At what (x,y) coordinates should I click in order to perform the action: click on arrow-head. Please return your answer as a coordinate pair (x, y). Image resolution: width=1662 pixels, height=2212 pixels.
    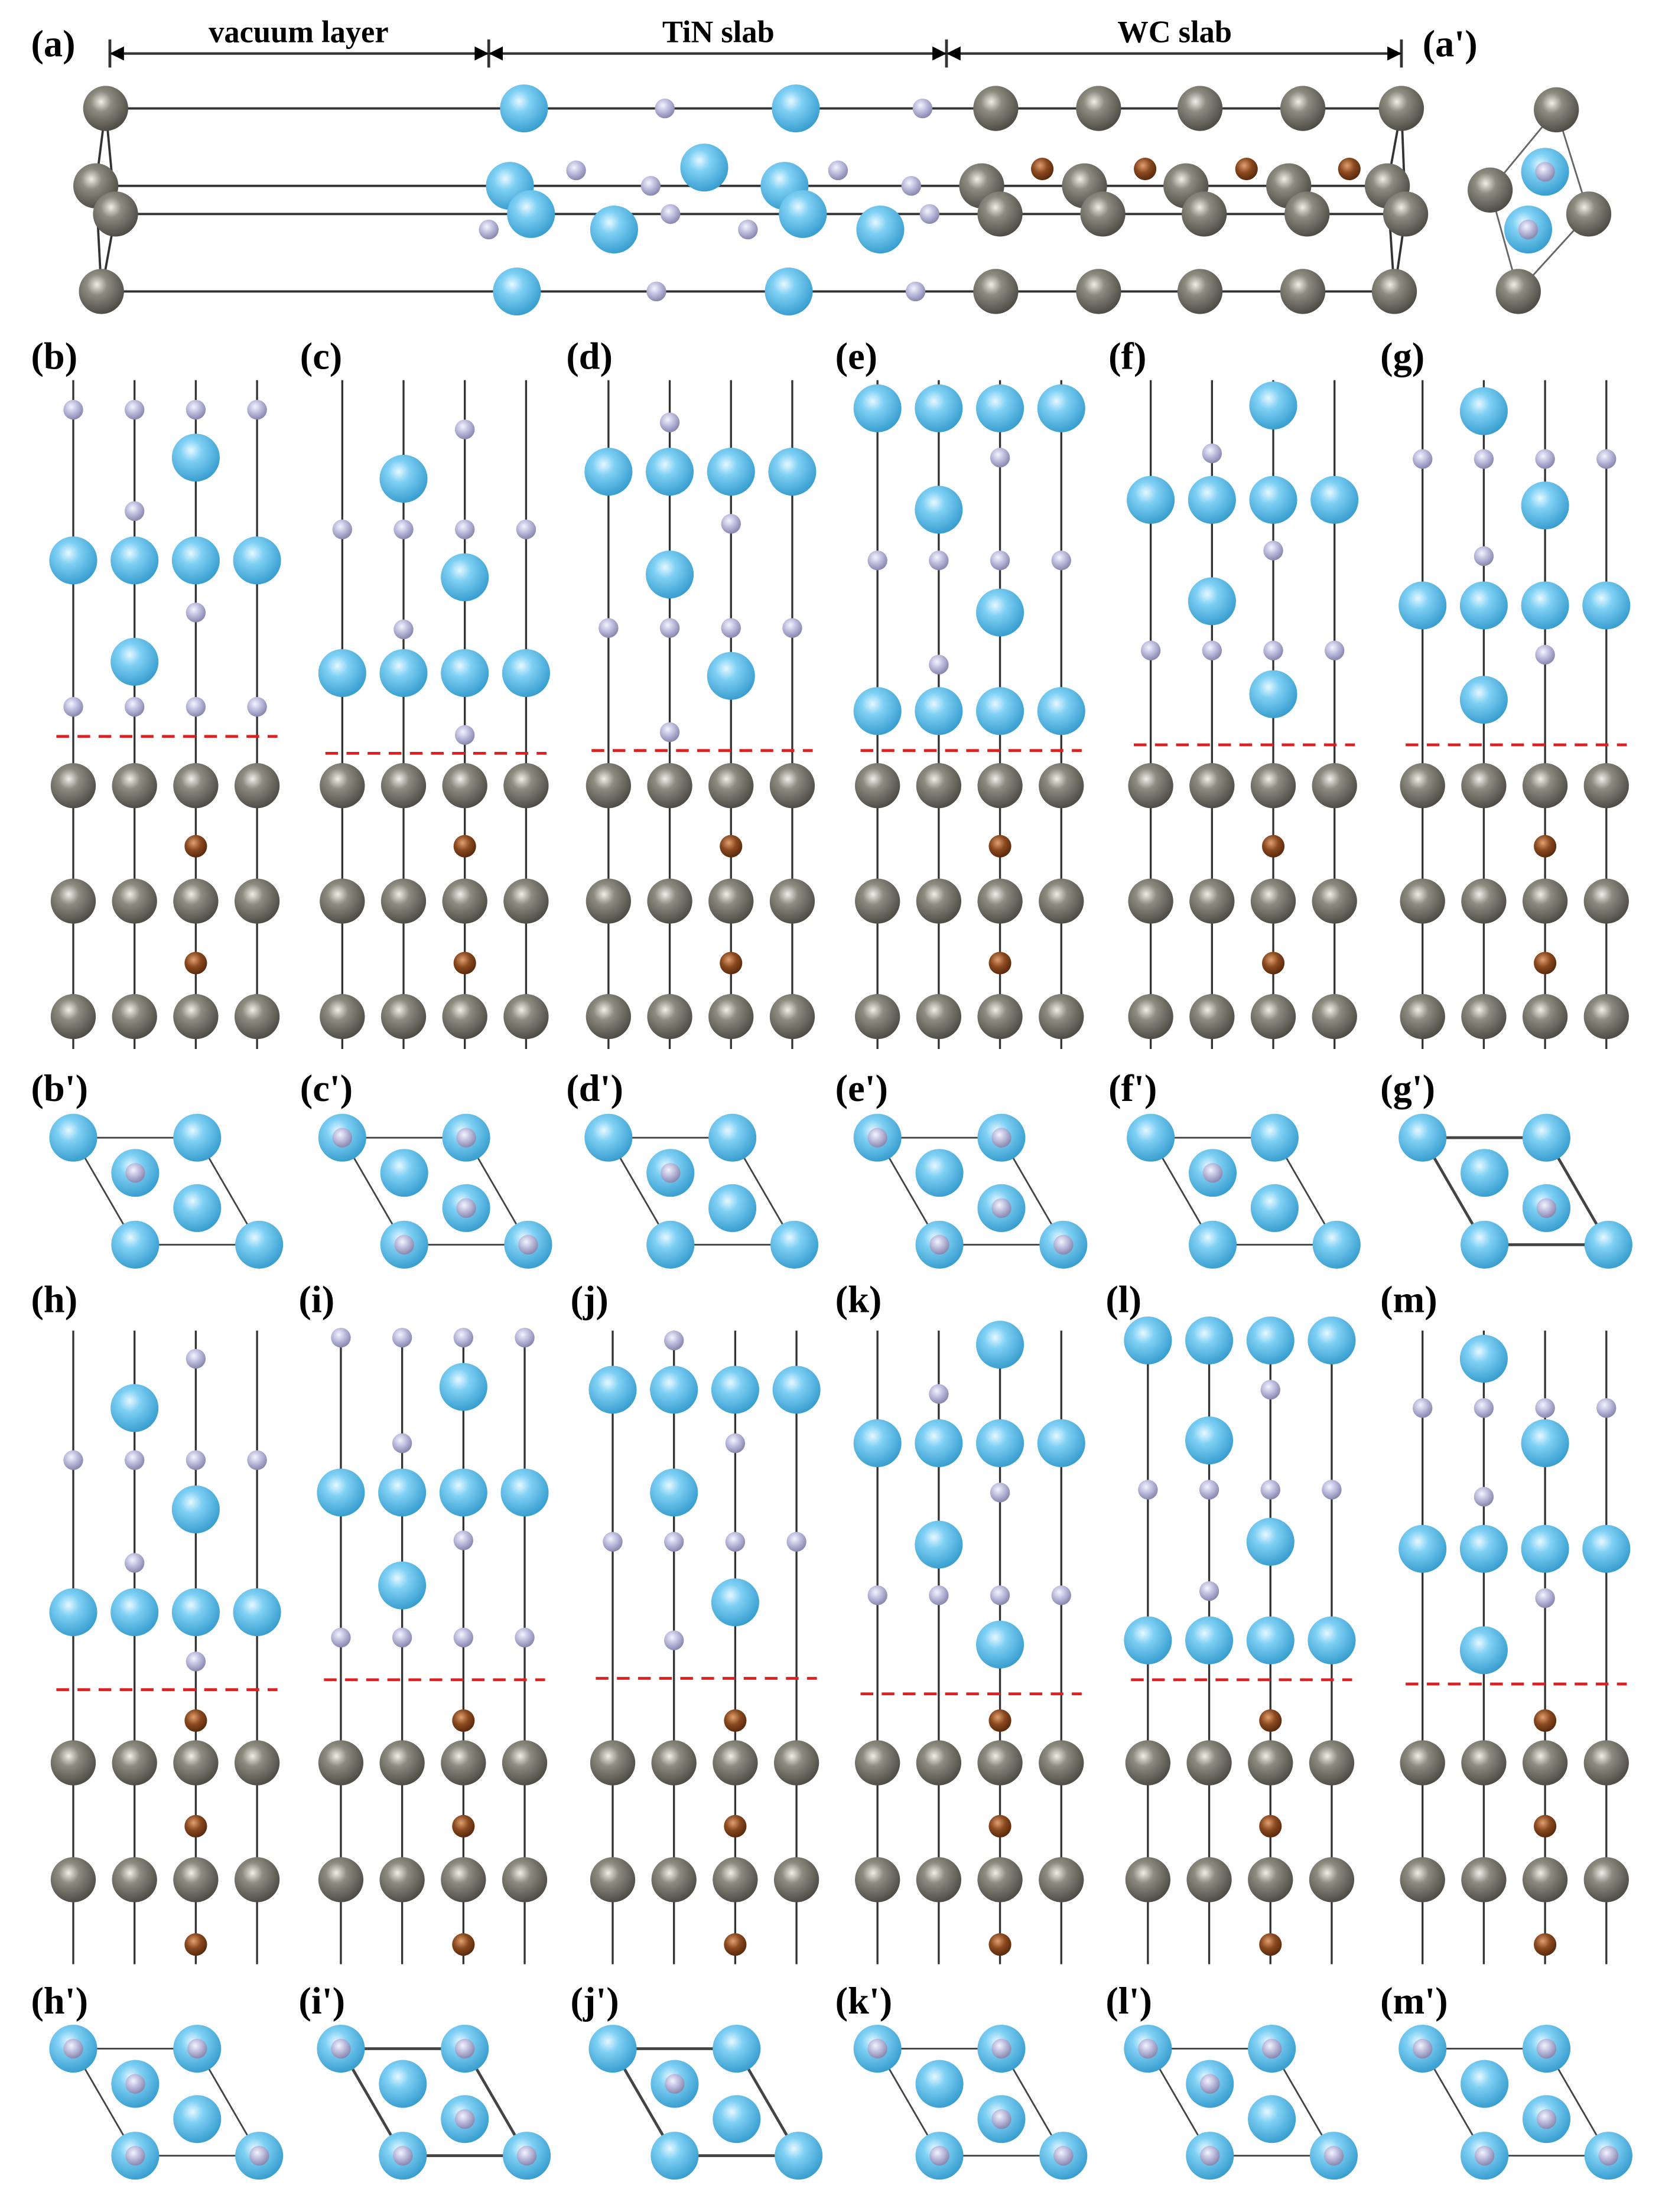
    Looking at the image, I should click on (496, 53).